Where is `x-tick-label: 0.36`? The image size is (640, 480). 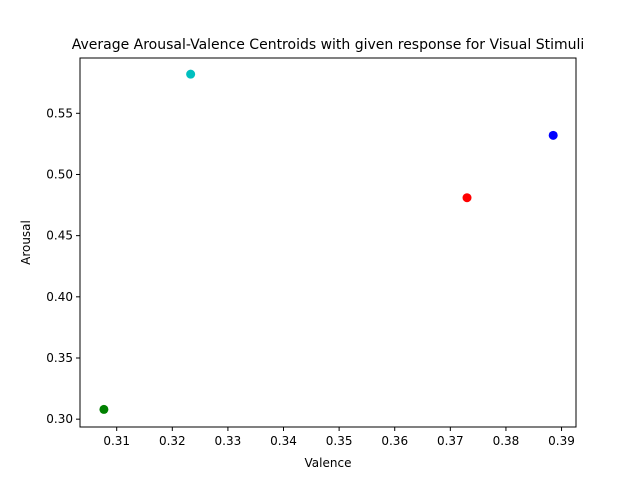 x-tick-label: 0.36 is located at coordinates (394, 441).